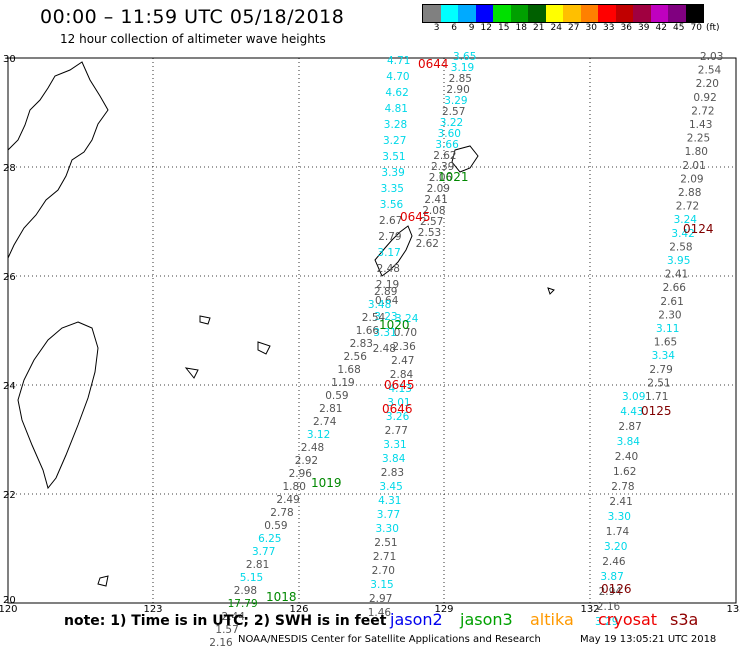 This screenshot has height=650, width=740. I want to click on pass-time-label: 0124, so click(698, 229).